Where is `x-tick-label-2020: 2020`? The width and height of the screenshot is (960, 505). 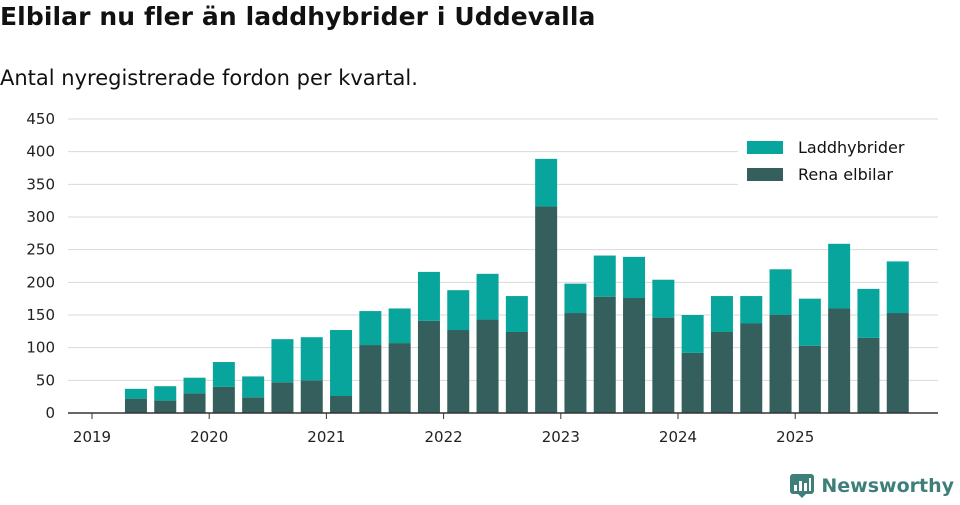 x-tick-label-2020: 2020 is located at coordinates (209, 437).